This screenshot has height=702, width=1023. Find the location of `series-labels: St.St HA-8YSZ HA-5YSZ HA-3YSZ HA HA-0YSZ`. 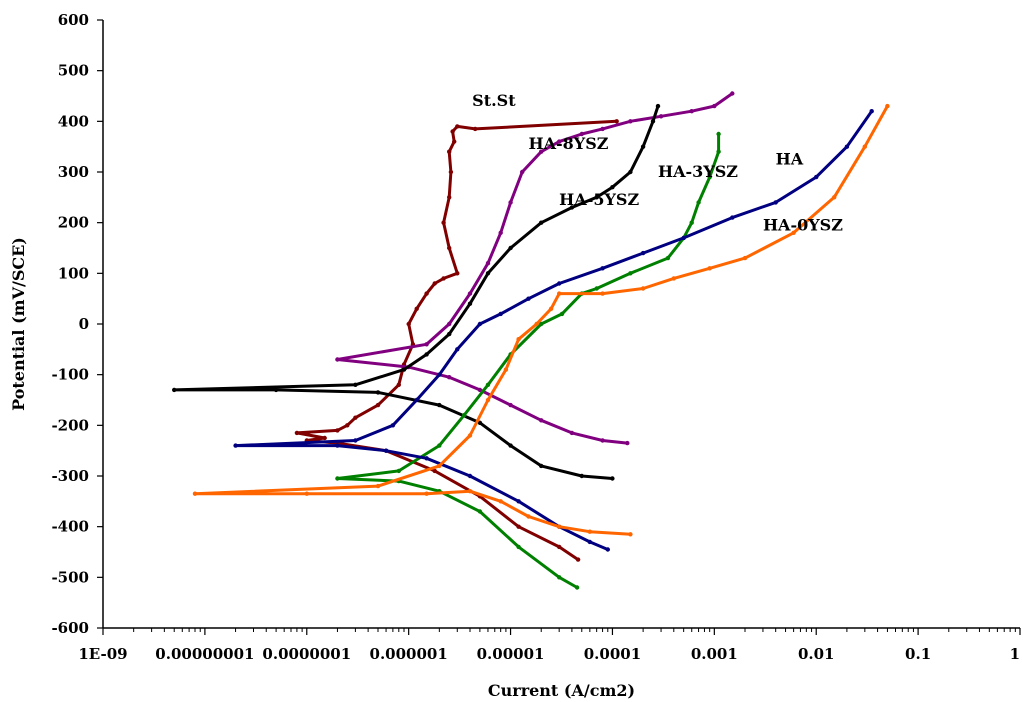

series-labels: St.St HA-8YSZ HA-5YSZ HA-3YSZ HA HA-0YSZ is located at coordinates (657, 162).